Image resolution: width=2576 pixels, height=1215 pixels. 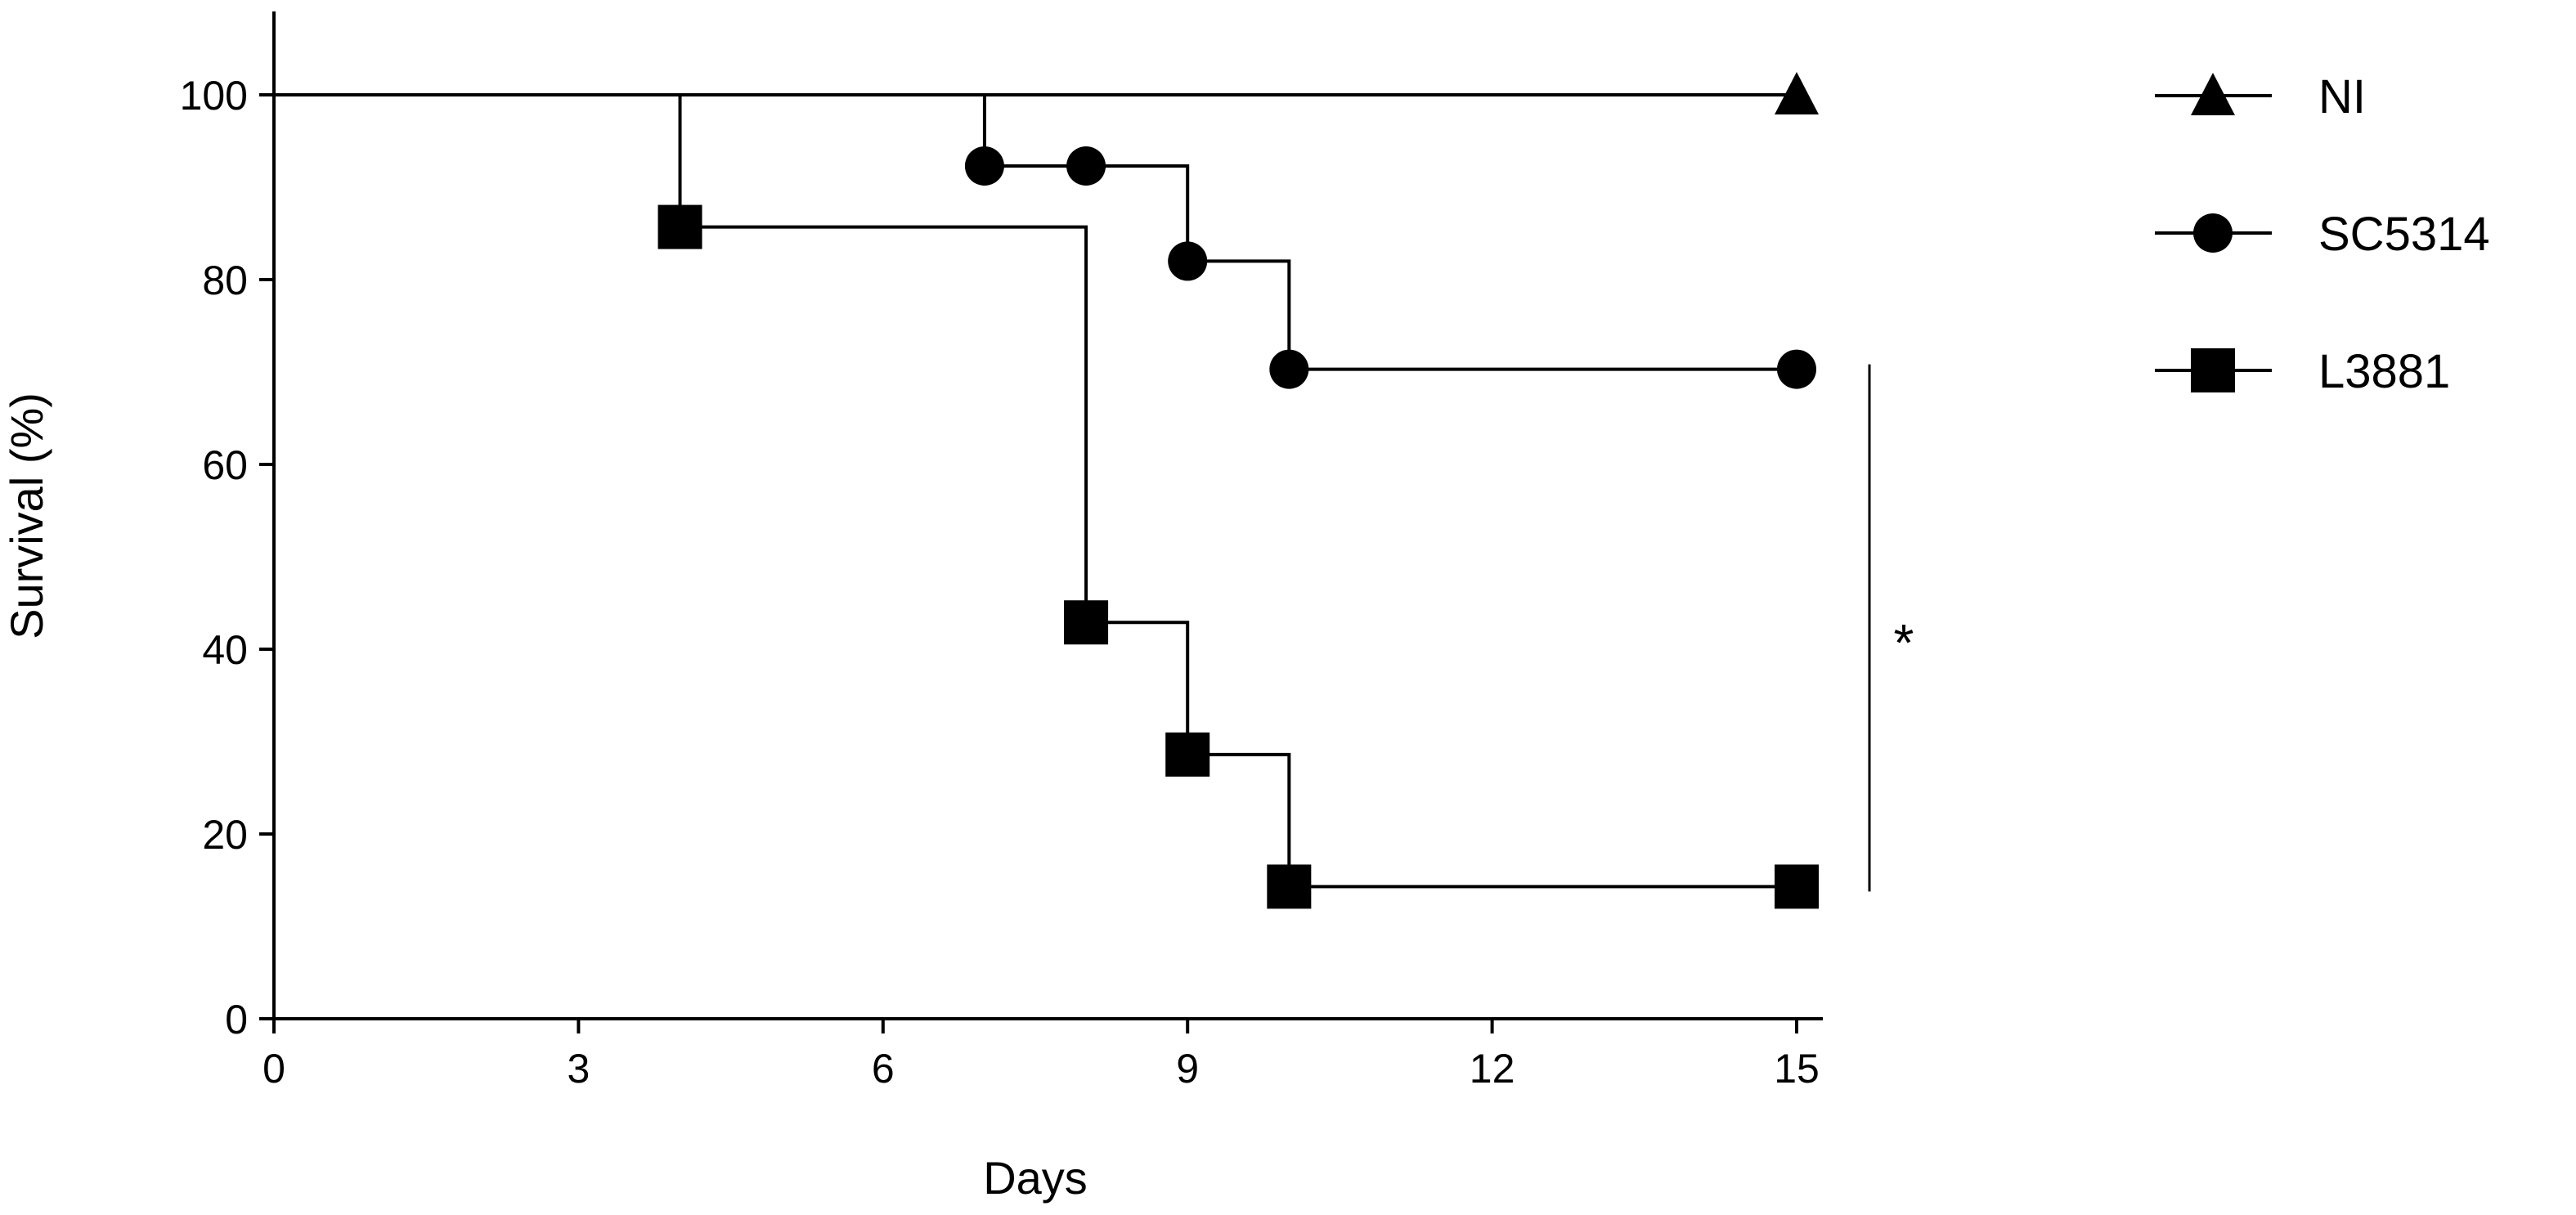 I want to click on y-tick-label: 0, so click(x=236, y=1019).